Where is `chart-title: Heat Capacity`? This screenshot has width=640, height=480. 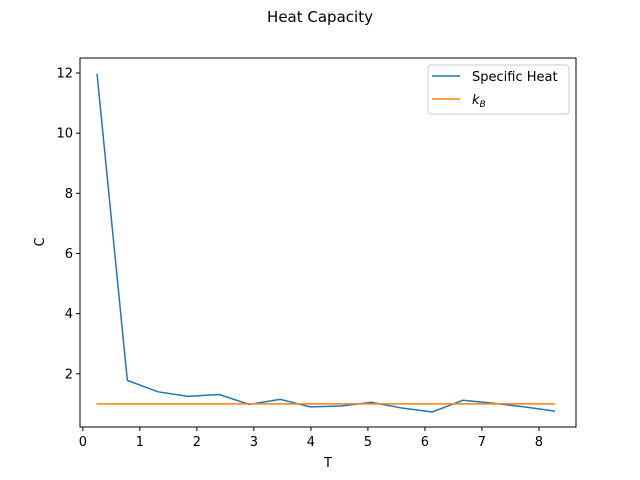
chart-title: Heat Capacity is located at coordinates (320, 17).